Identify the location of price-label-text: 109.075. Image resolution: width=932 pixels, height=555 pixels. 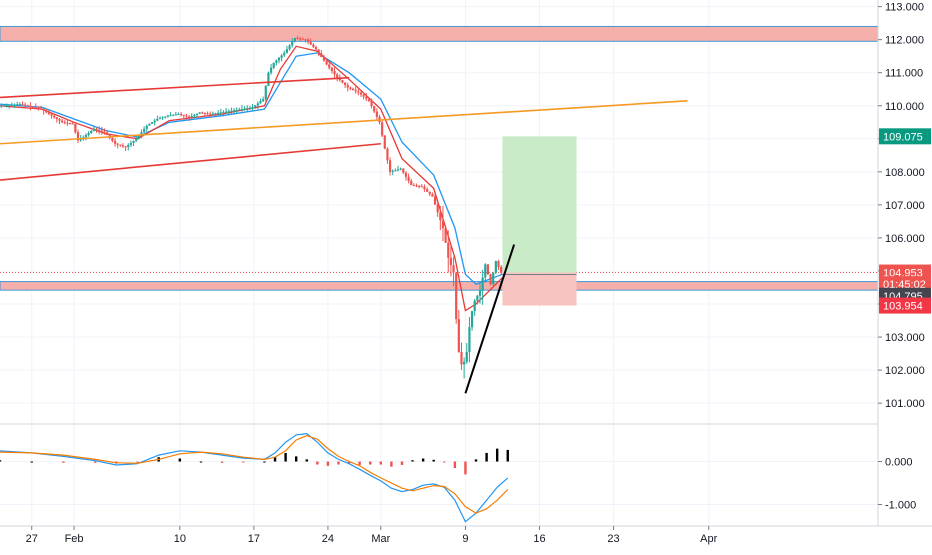
(903, 137).